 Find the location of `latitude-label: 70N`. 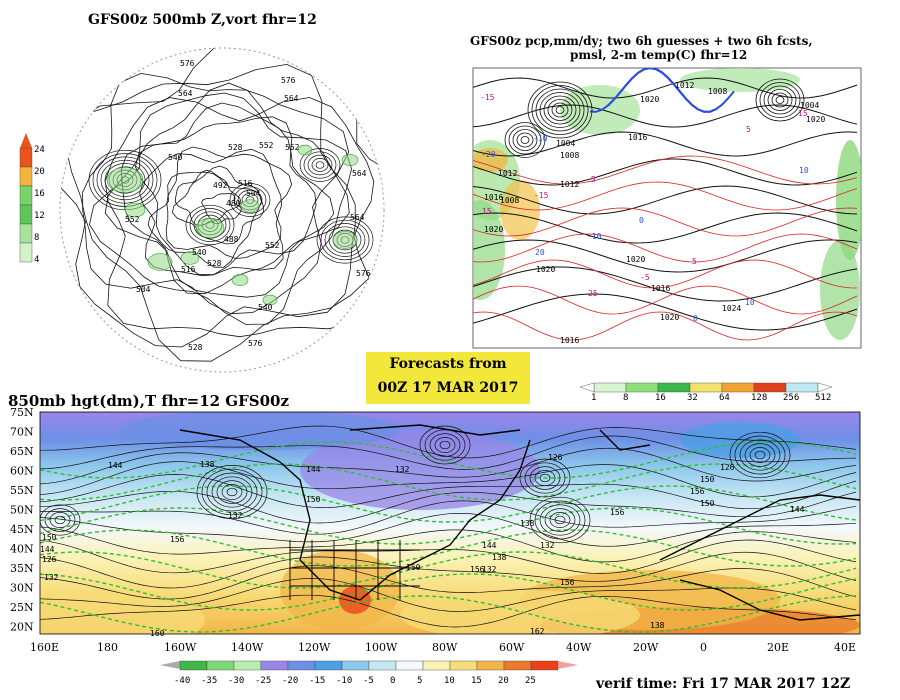

latitude-label: 70N is located at coordinates (22, 432).